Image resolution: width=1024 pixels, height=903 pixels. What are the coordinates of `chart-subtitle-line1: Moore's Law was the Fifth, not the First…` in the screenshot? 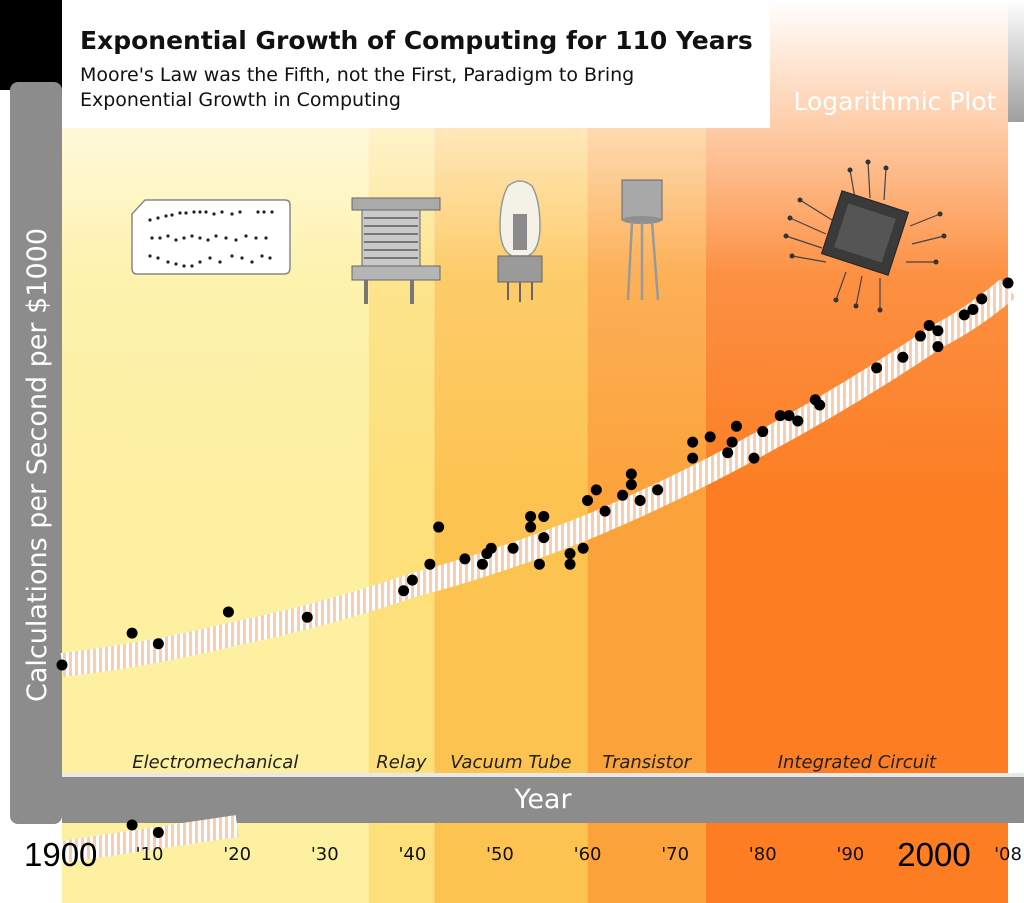 It's located at (357, 75).